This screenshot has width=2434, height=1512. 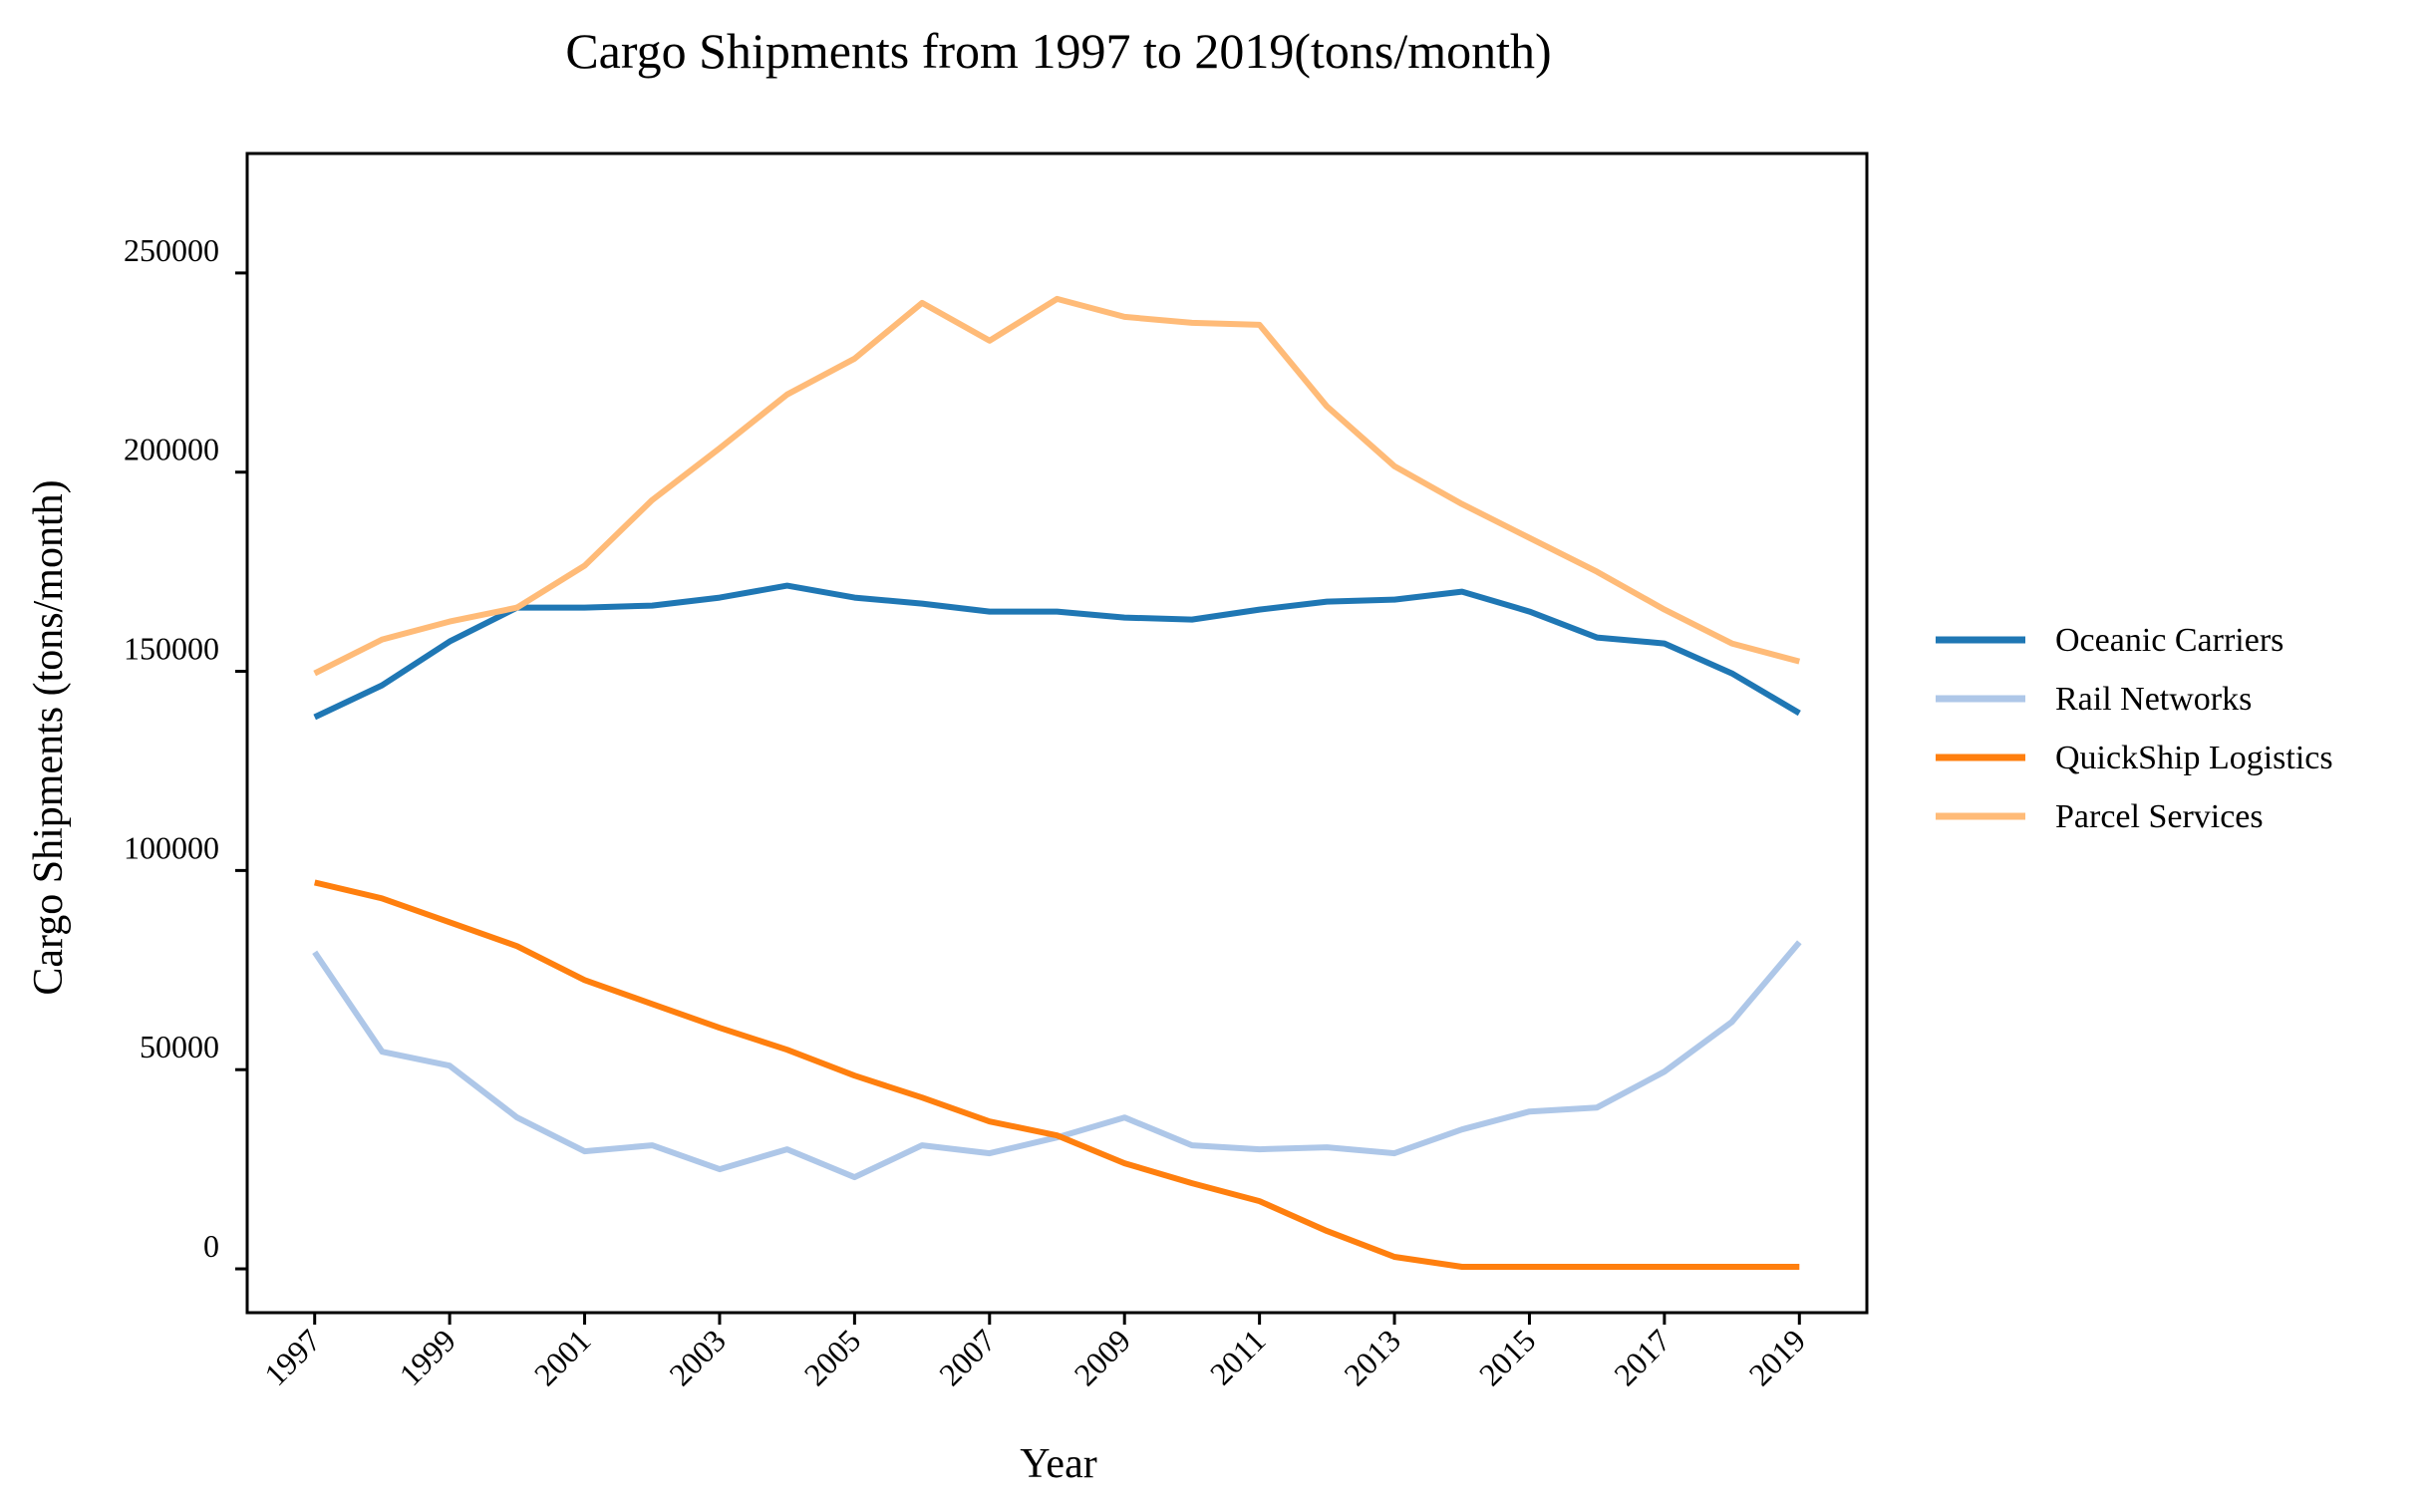 I want to click on x-tick-label: 2009, so click(x=1101, y=1357).